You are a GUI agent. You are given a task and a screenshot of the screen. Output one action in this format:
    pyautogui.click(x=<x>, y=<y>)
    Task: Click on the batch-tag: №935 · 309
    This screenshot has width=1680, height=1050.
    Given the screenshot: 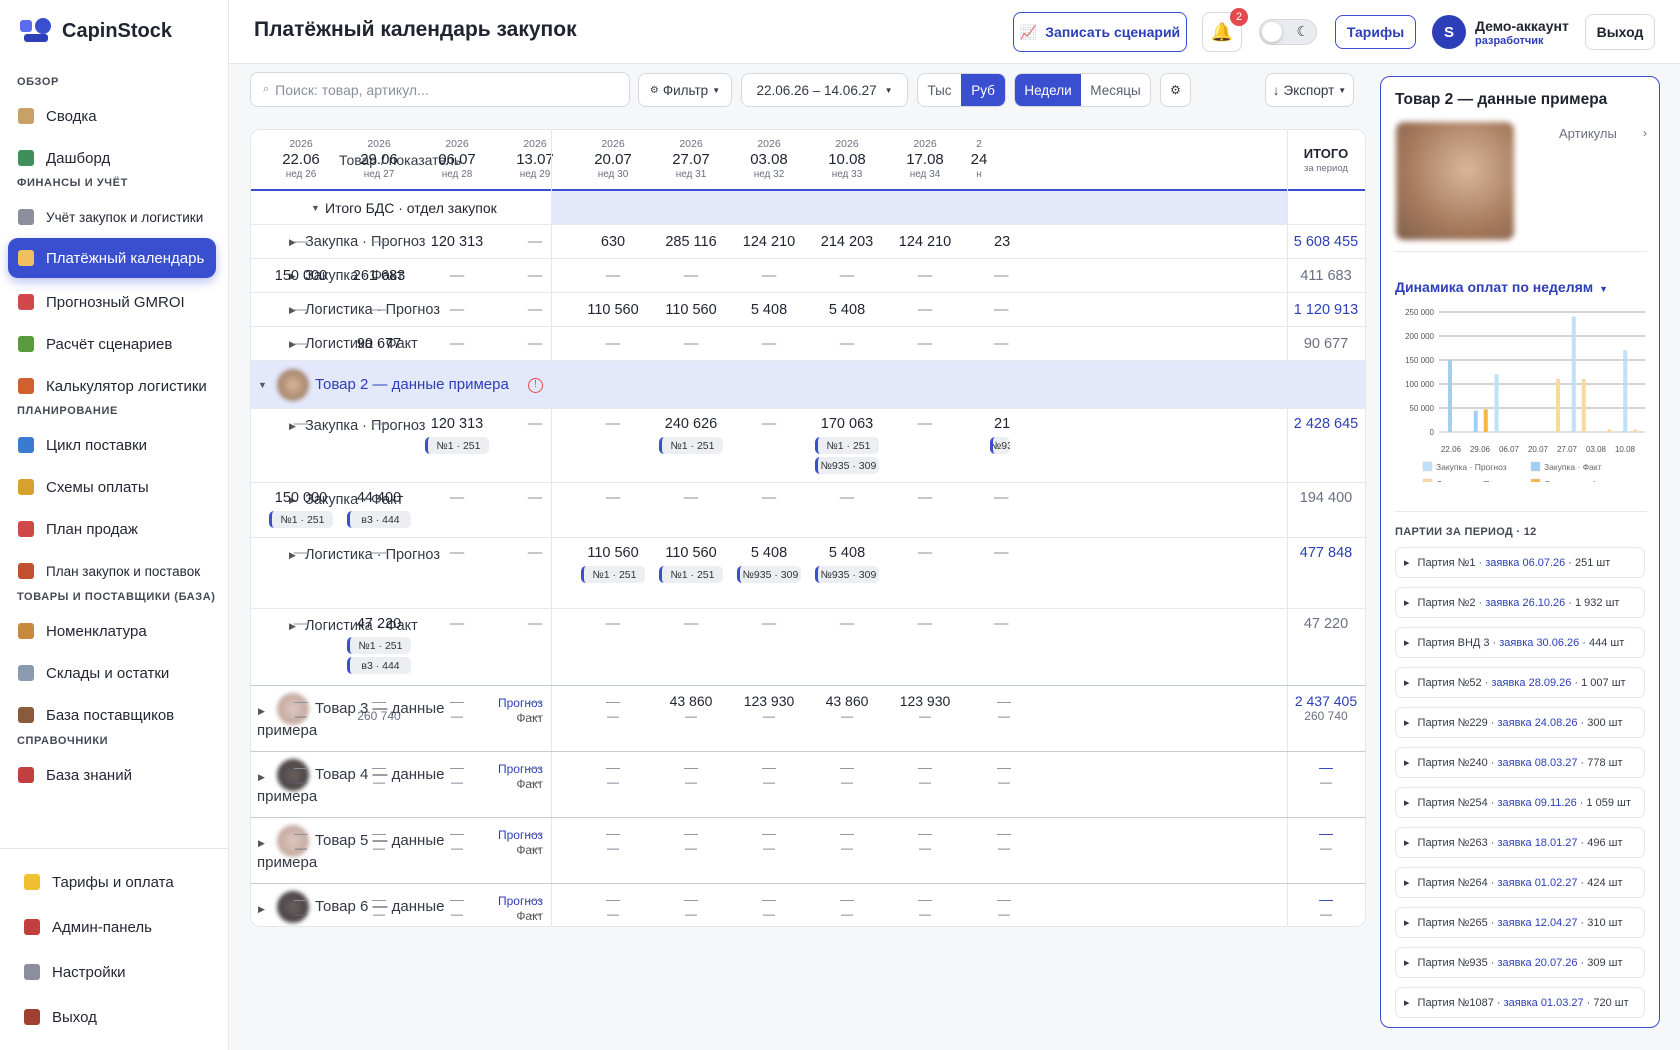 What is the action you would take?
    pyautogui.click(x=847, y=465)
    